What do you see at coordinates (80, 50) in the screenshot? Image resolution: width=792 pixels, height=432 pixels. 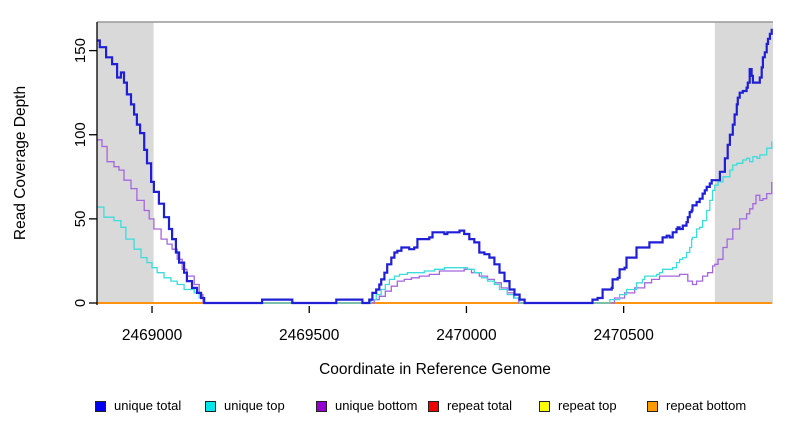 I see `y-tick-label: 150` at bounding box center [80, 50].